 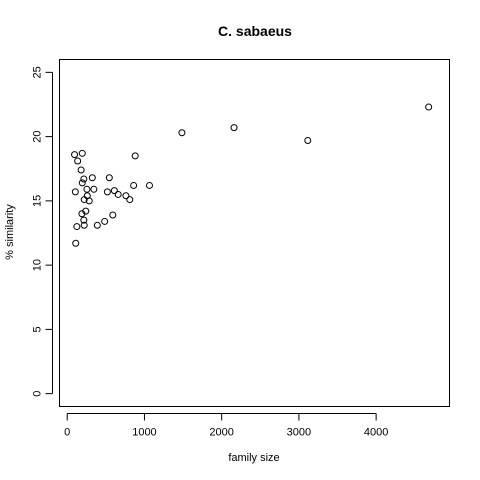 What do you see at coordinates (221, 433) in the screenshot?
I see `x-tick-label: 2000` at bounding box center [221, 433].